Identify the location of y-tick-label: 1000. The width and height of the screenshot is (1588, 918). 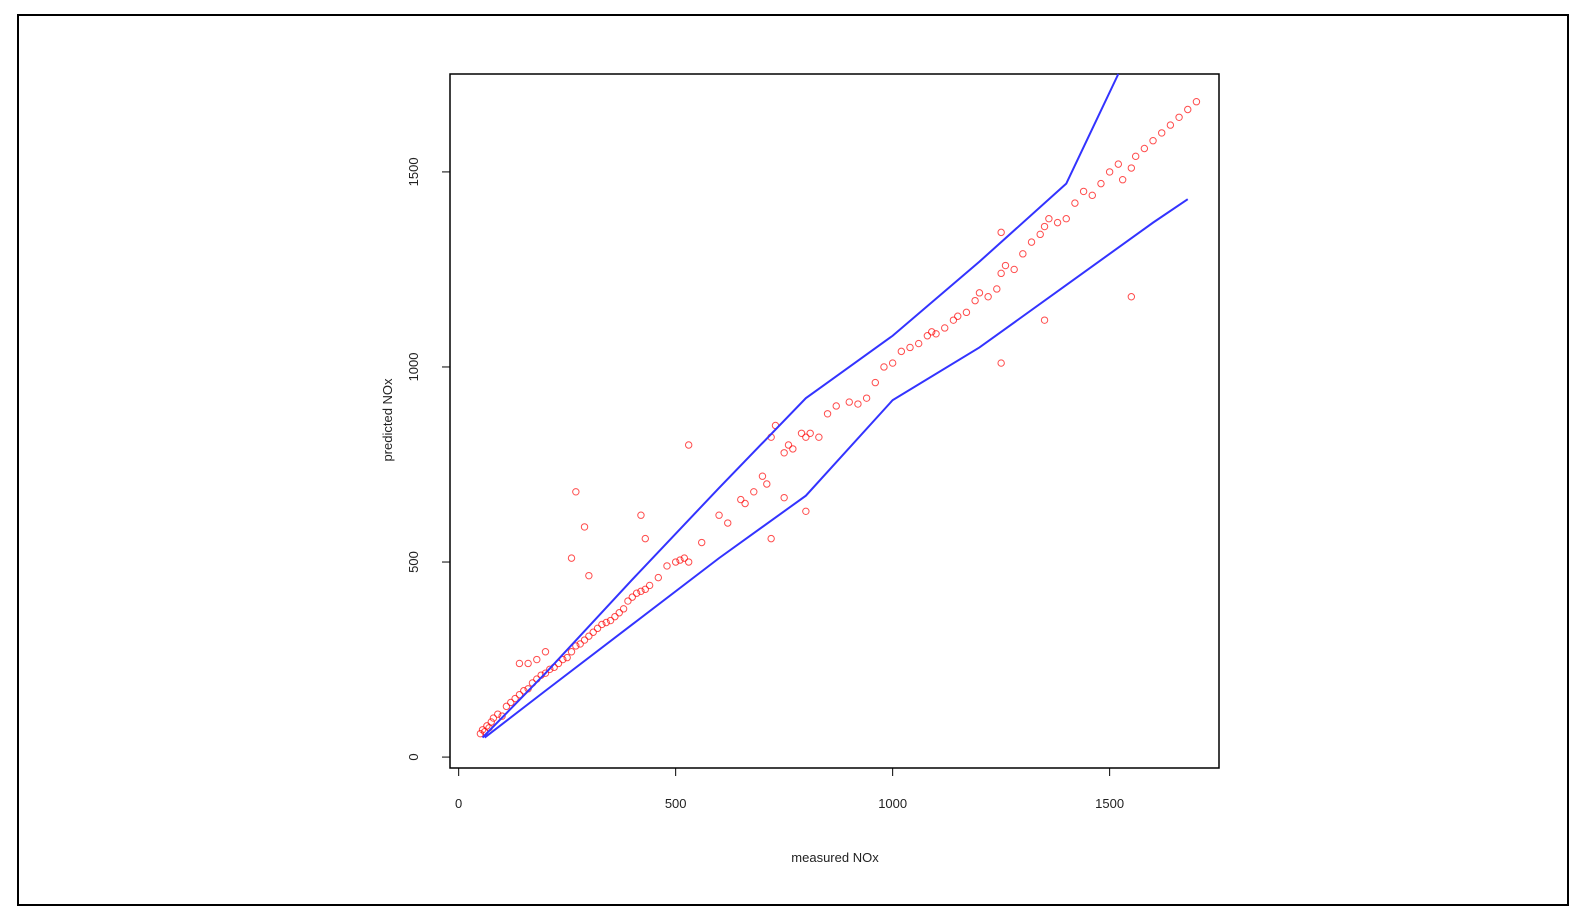
(413, 367).